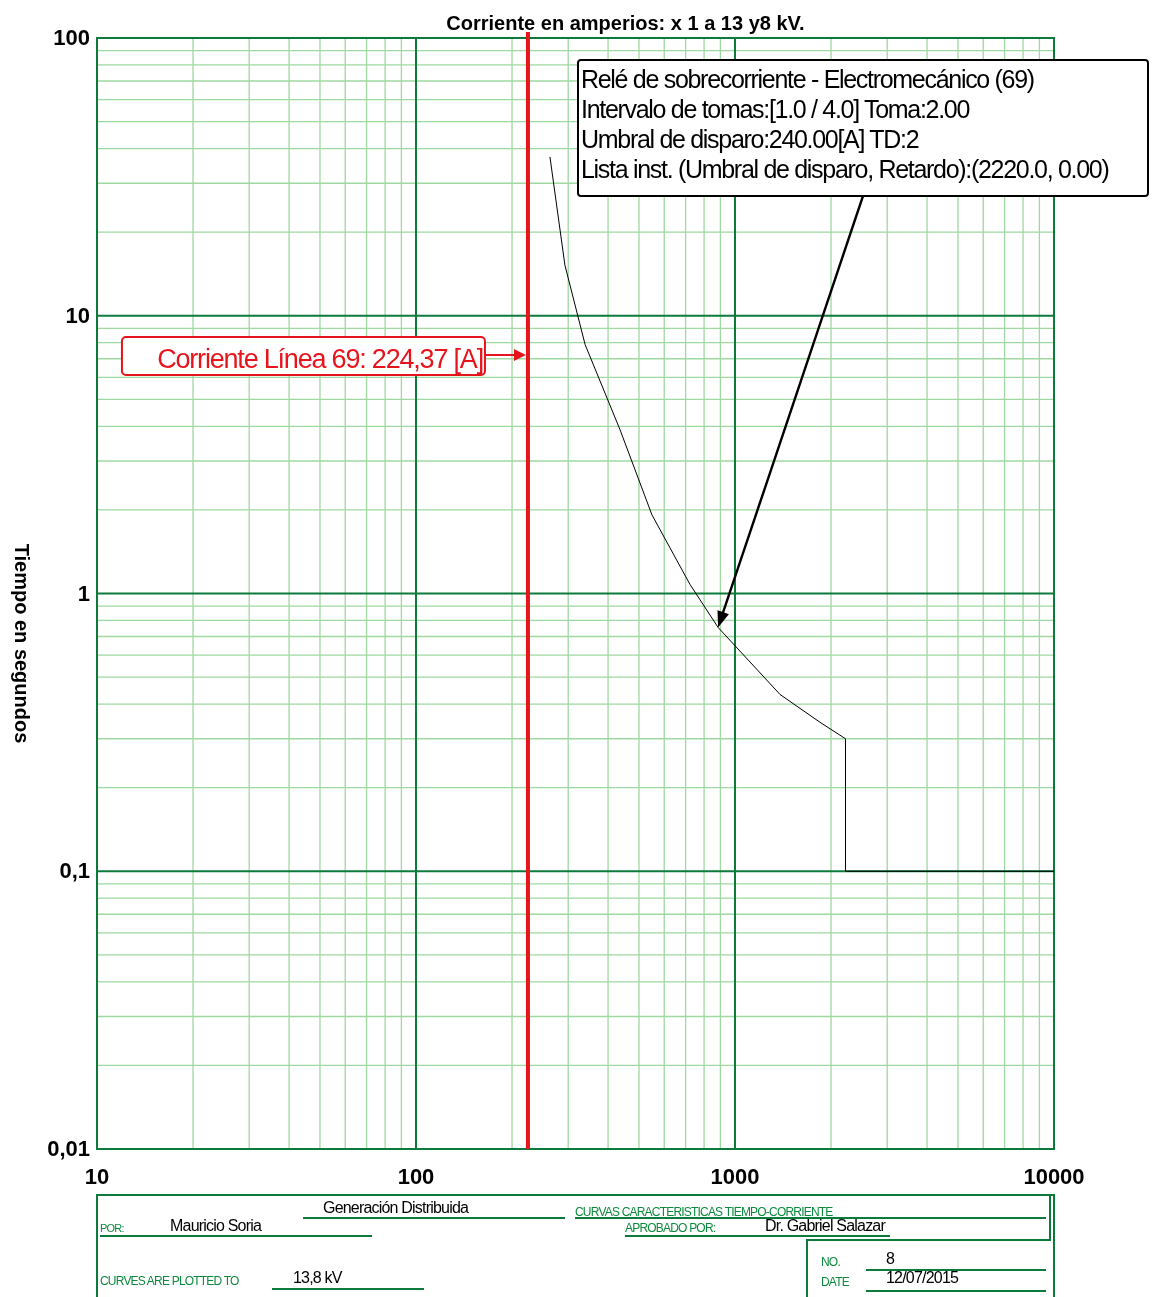  Describe the element at coordinates (74, 871) in the screenshot. I see `y-tick-label: 0,1` at that location.